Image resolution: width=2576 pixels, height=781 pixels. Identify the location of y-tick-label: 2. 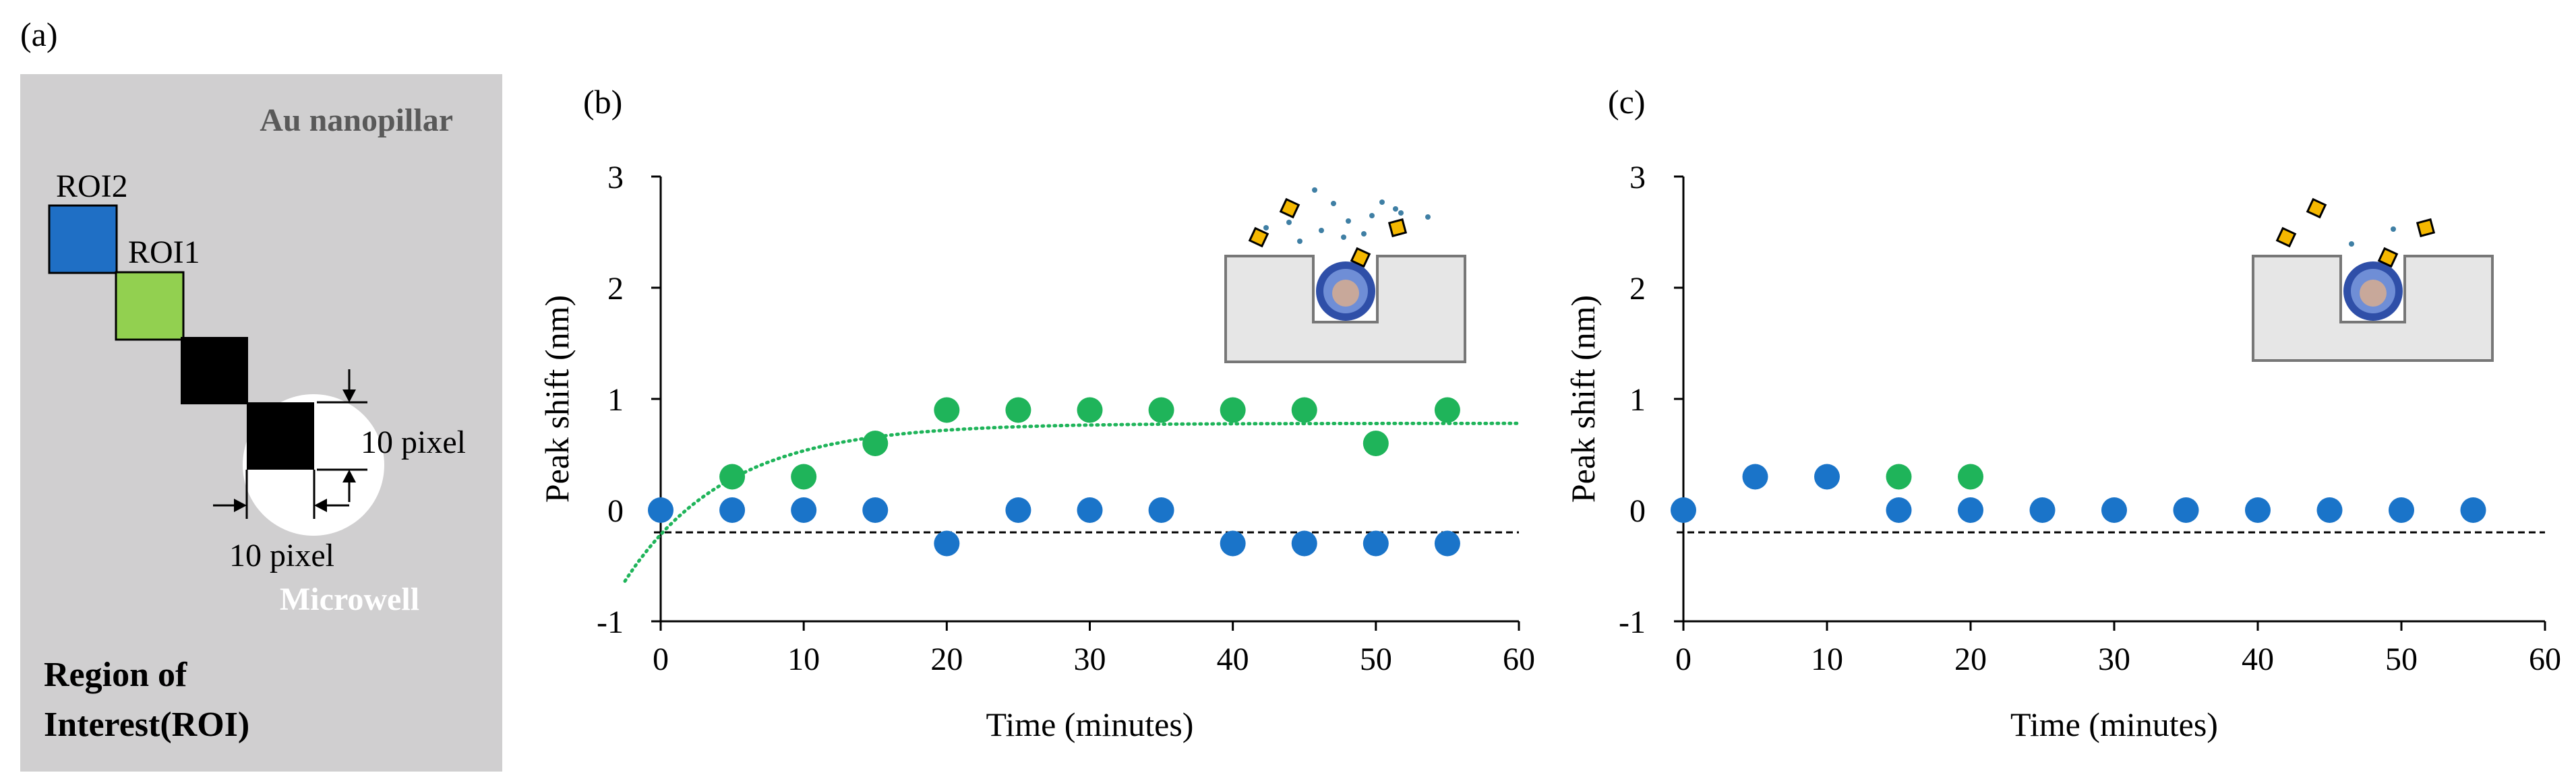
(615, 289).